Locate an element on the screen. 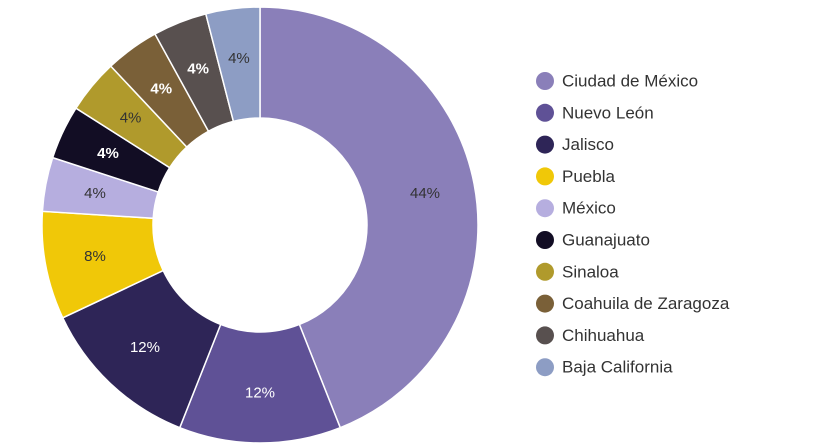 This screenshot has height=447, width=830. slice-label-puebla: 8% is located at coordinates (95, 256).